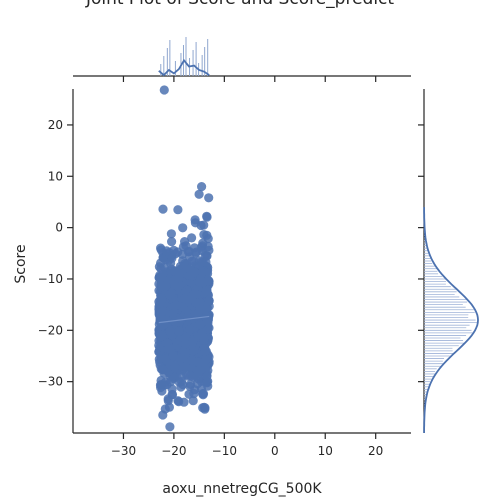 Image resolution: width=500 pixels, height=500 pixels. Describe the element at coordinates (242, 489) in the screenshot. I see `x-axis-label: aoxu_nnetregCG_500K` at that location.